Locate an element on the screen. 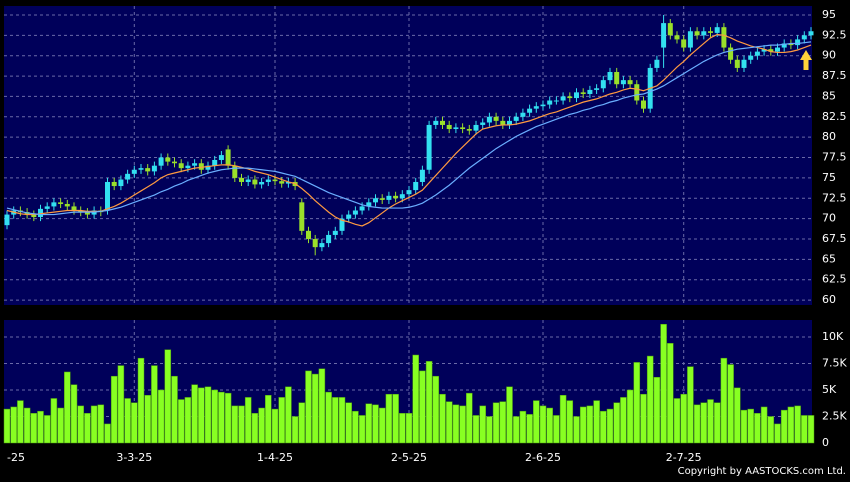 The height and width of the screenshot is (482, 850). x-tick-label: -25 is located at coordinates (16, 457).